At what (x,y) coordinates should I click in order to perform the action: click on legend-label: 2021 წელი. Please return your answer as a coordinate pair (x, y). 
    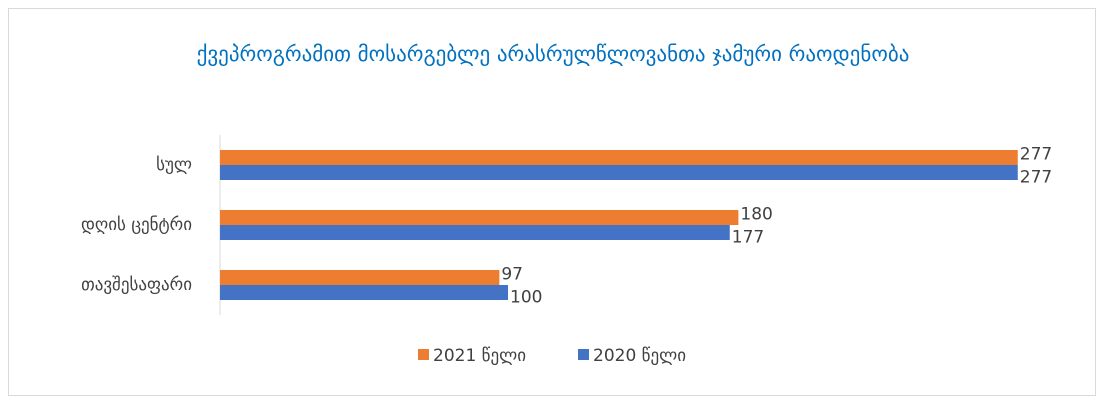
    Looking at the image, I should click on (479, 356).